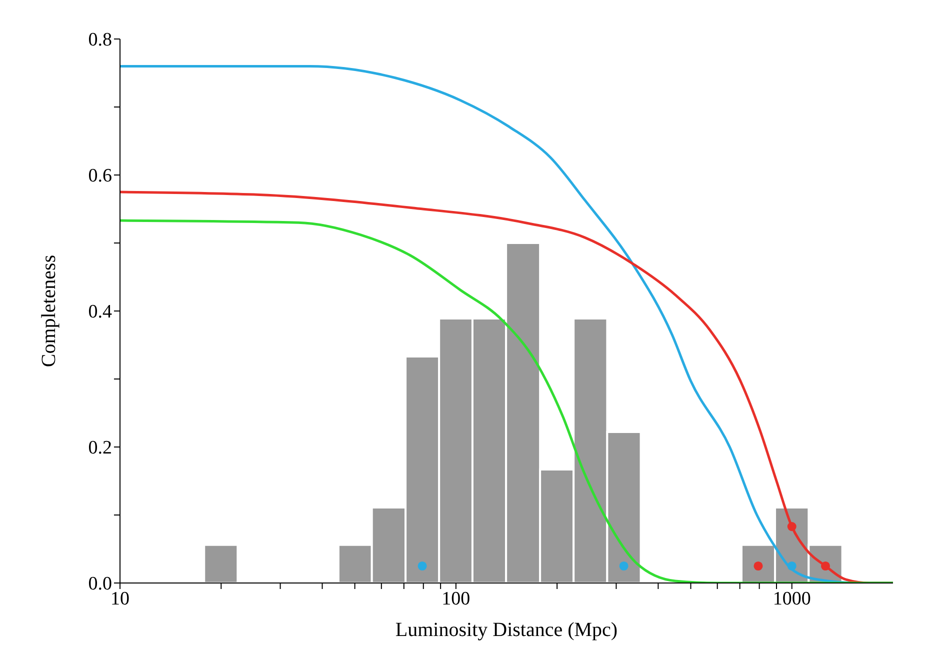  I want to click on x-tick-label: 100, so click(456, 599).